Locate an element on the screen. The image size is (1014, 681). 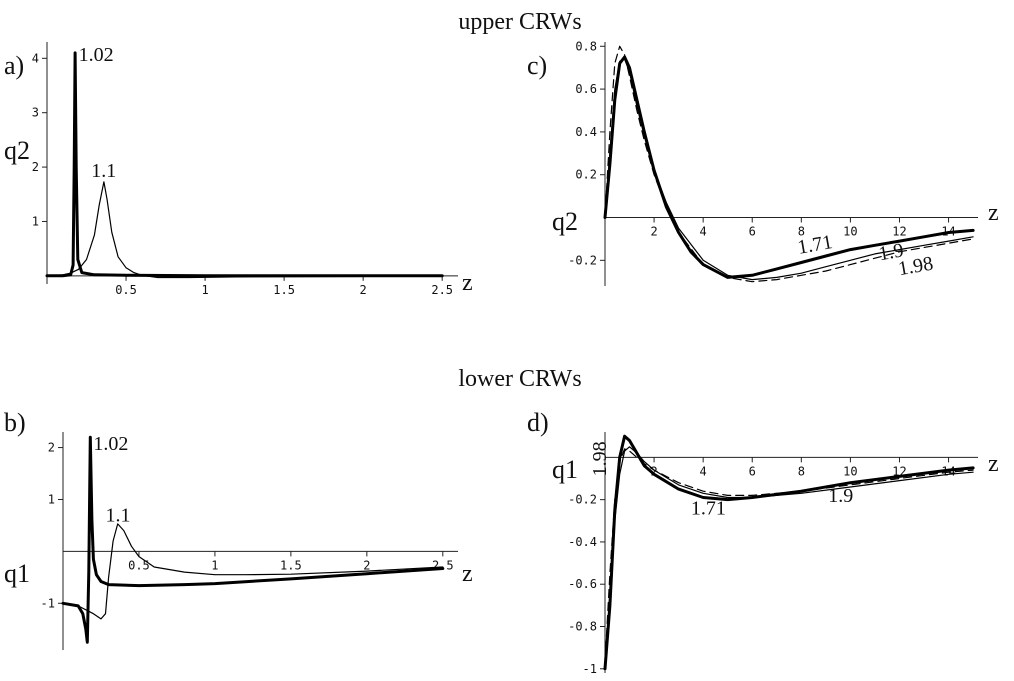
panel-label: a) is located at coordinates (14, 65).